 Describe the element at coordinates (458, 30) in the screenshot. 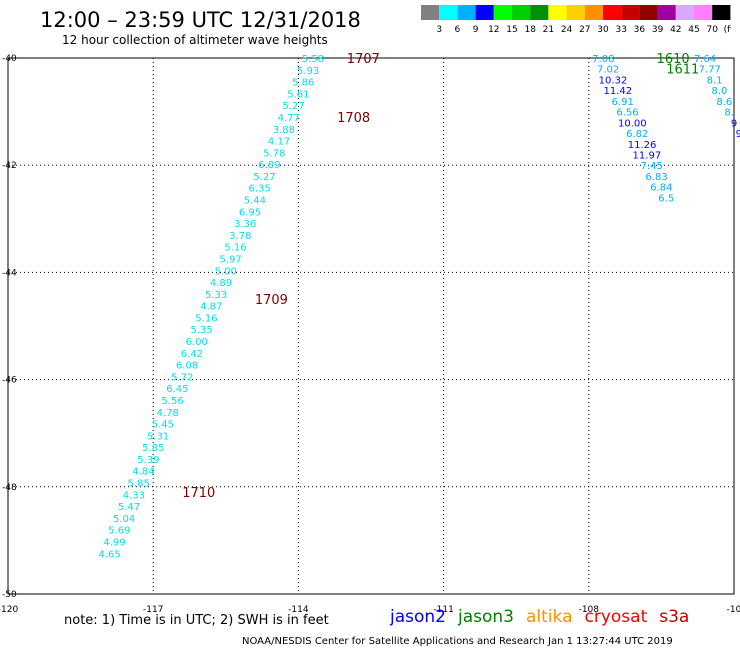

I see `colorbar-label: 6` at that location.